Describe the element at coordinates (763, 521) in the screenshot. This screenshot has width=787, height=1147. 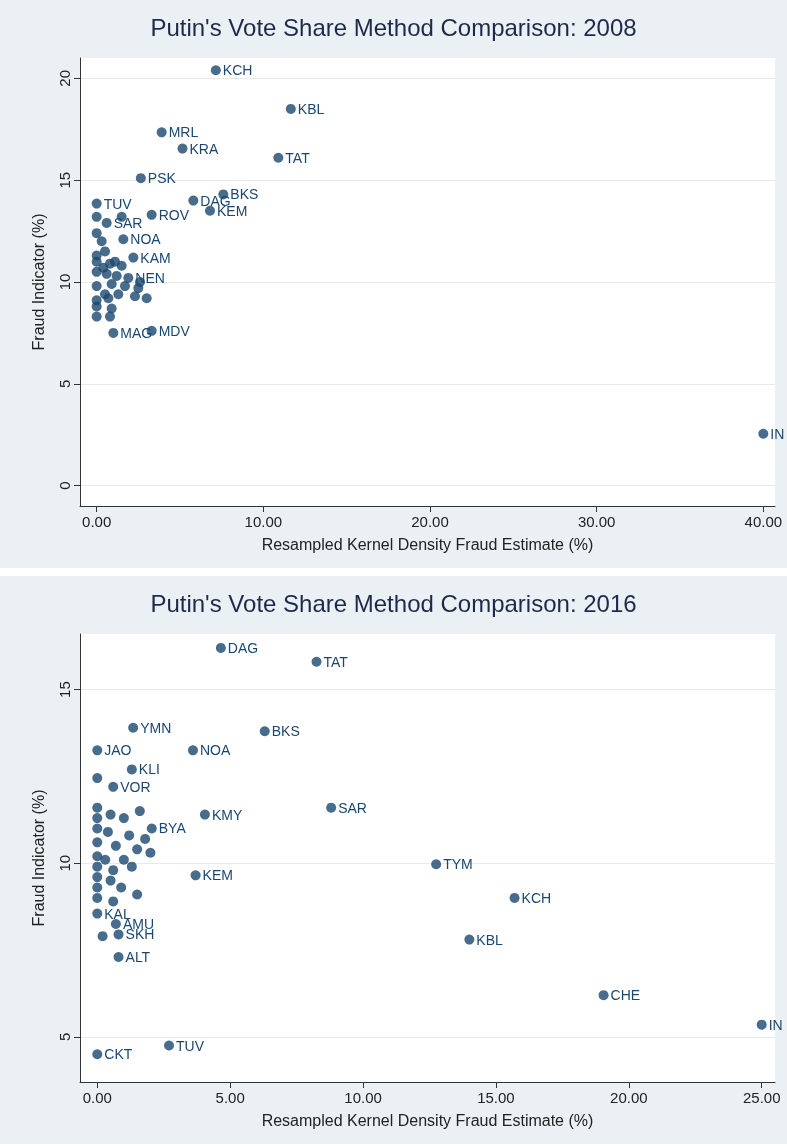
I see `x-tick-label: 40.00` at that location.